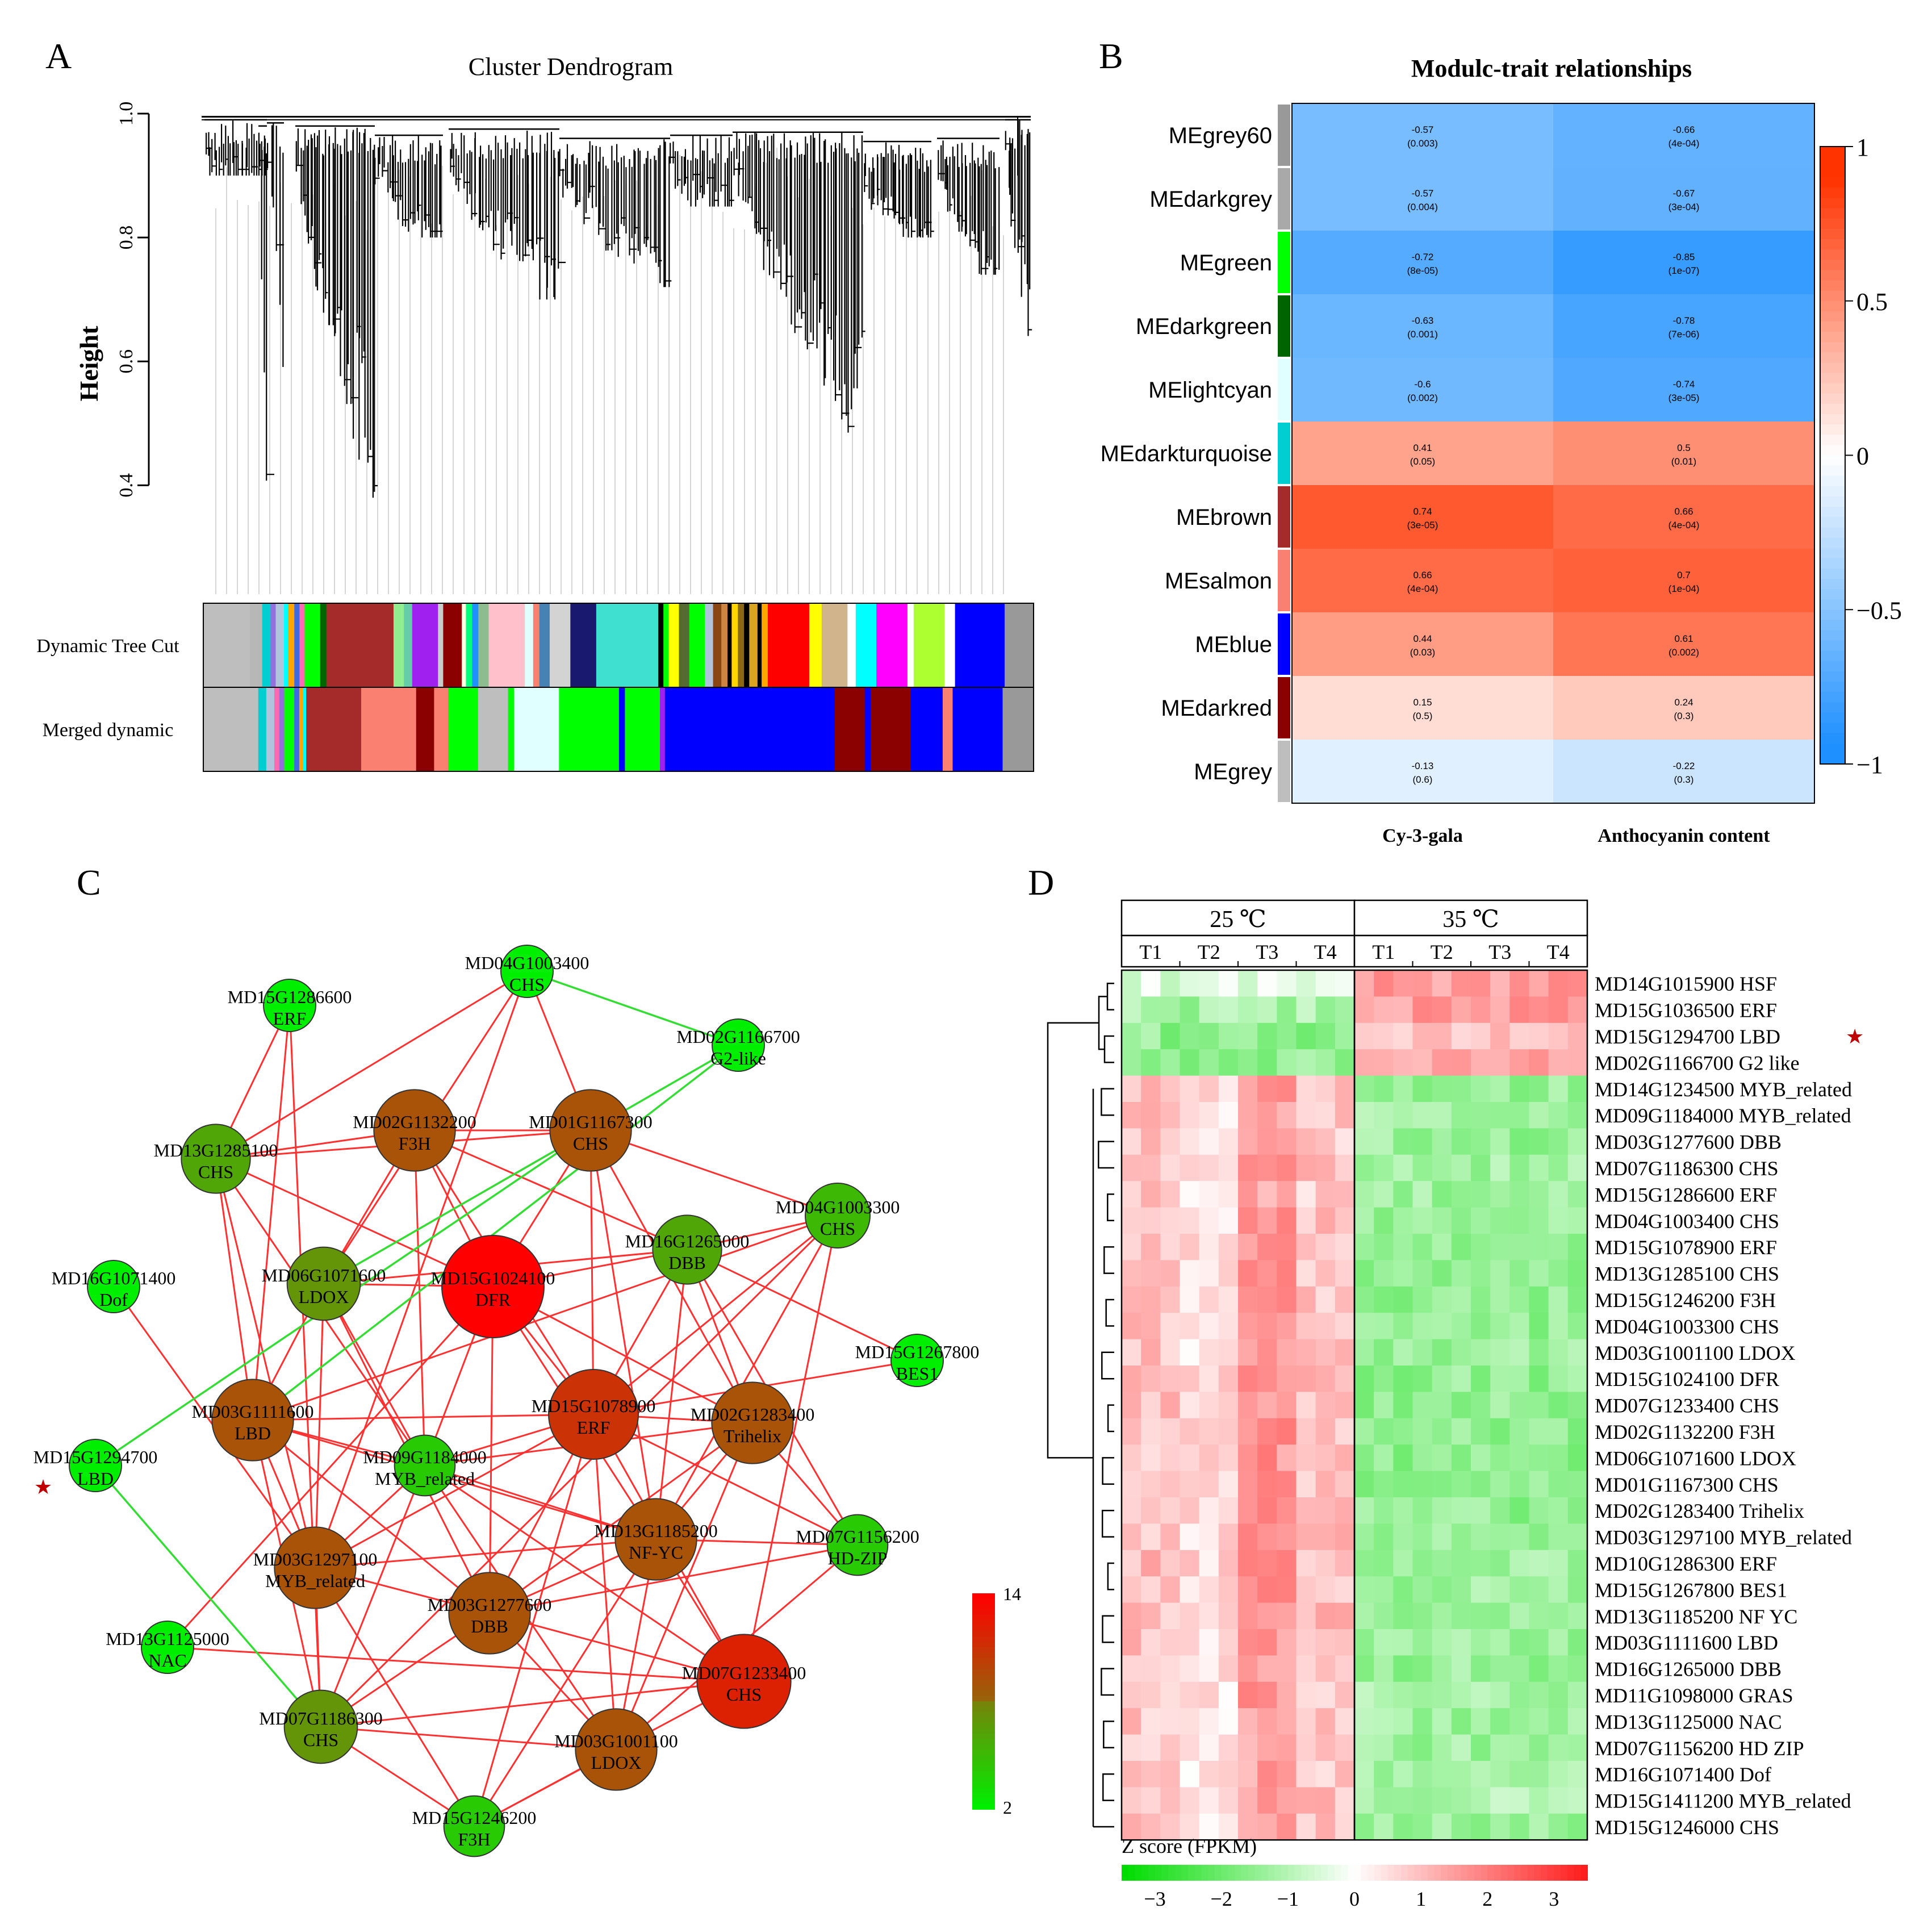 The image size is (1932, 1929). I want to click on cell-correlation: 0.74, so click(1422, 512).